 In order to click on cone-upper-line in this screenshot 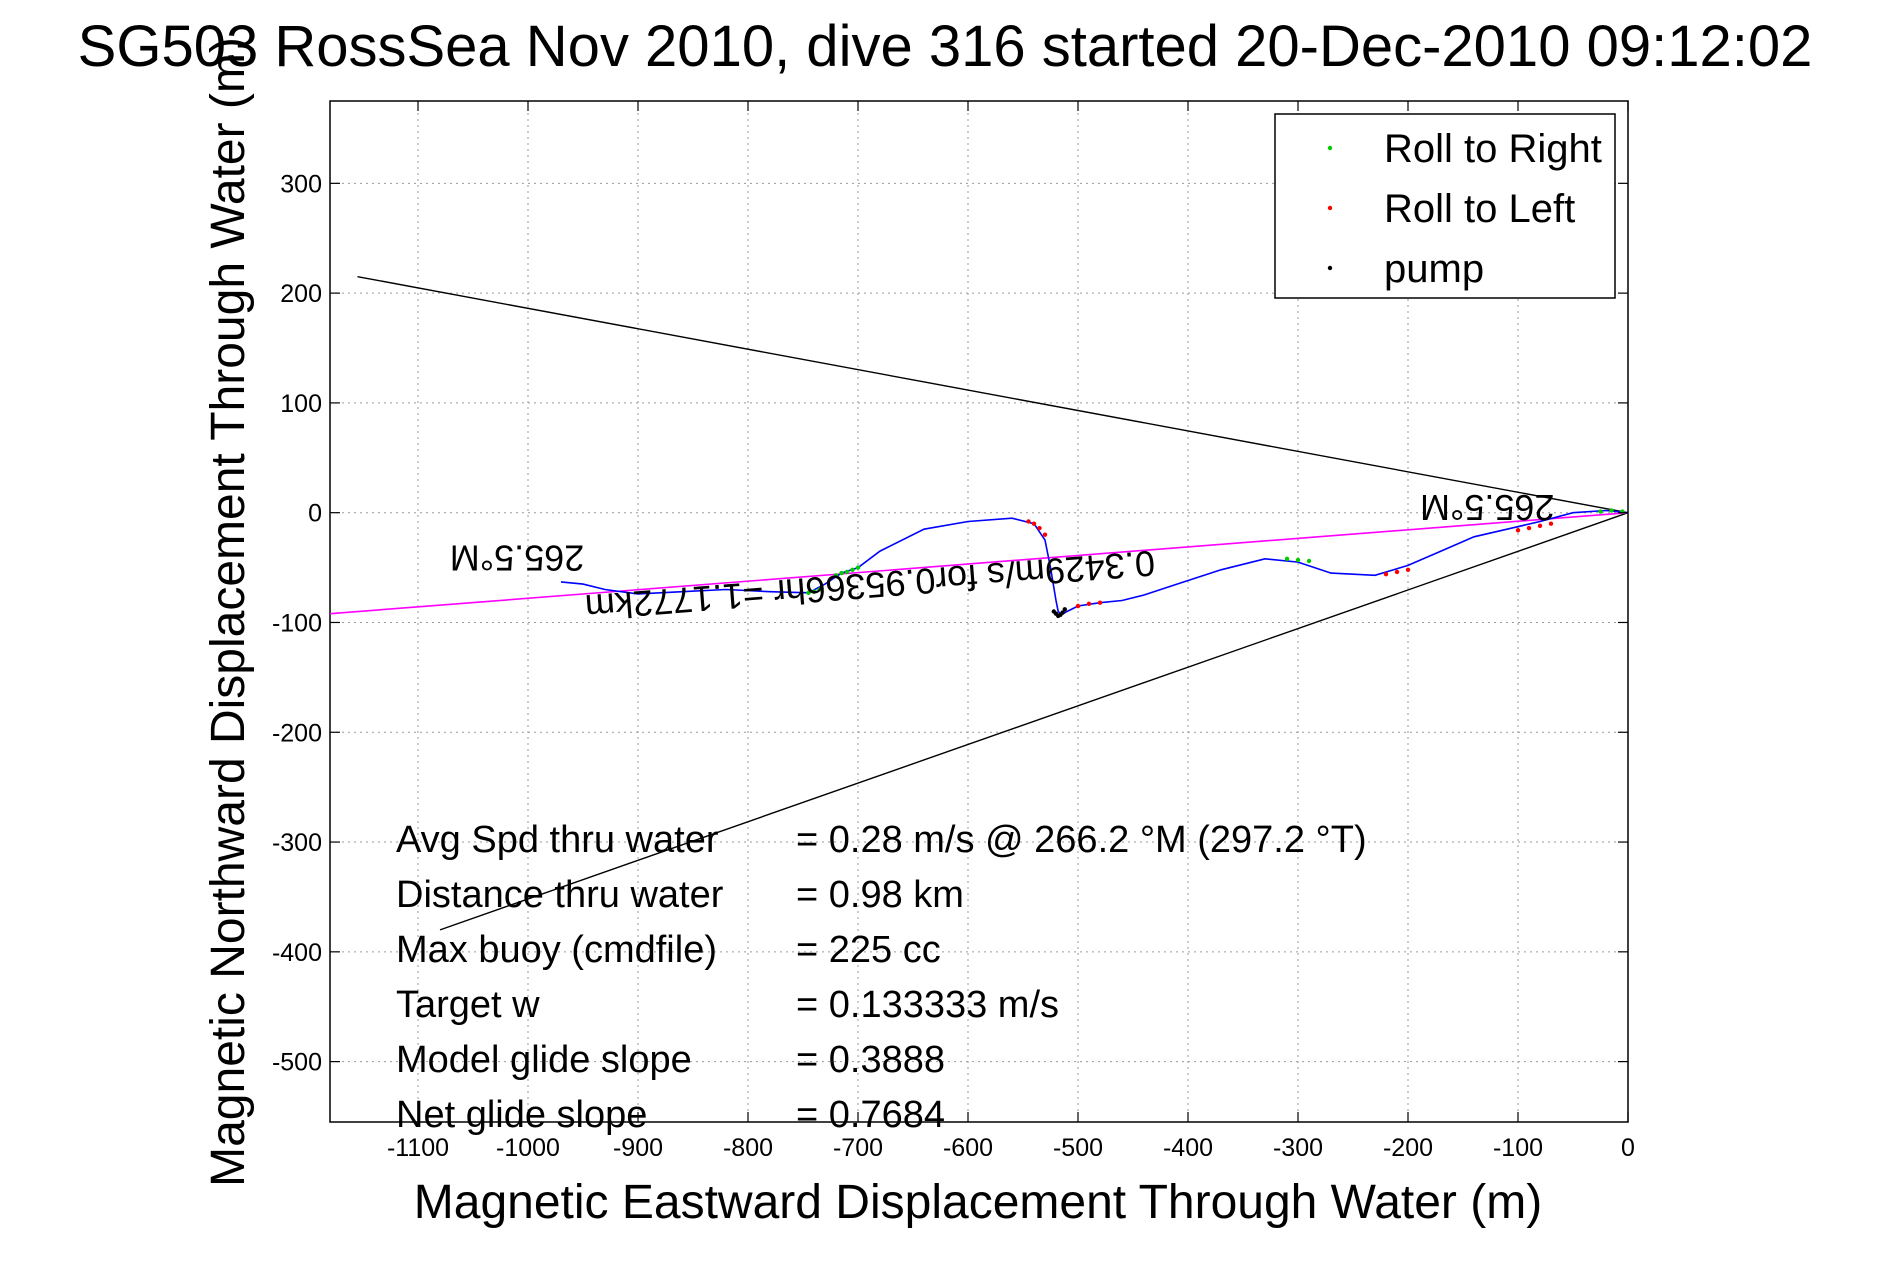, I will do `click(993, 394)`.